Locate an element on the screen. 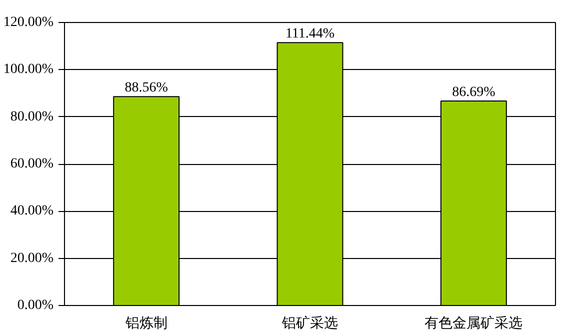  y-tick-label: 60.00% is located at coordinates (32, 164).